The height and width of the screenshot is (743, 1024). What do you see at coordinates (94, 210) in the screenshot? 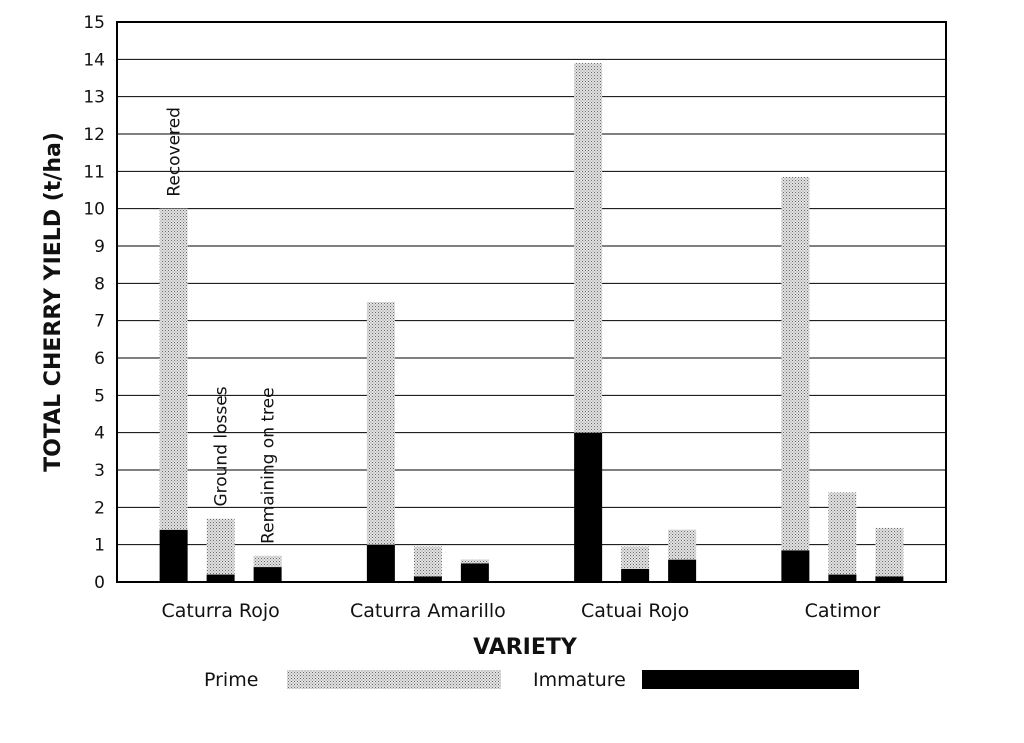
I see `y-tick-label: 10` at bounding box center [94, 210].